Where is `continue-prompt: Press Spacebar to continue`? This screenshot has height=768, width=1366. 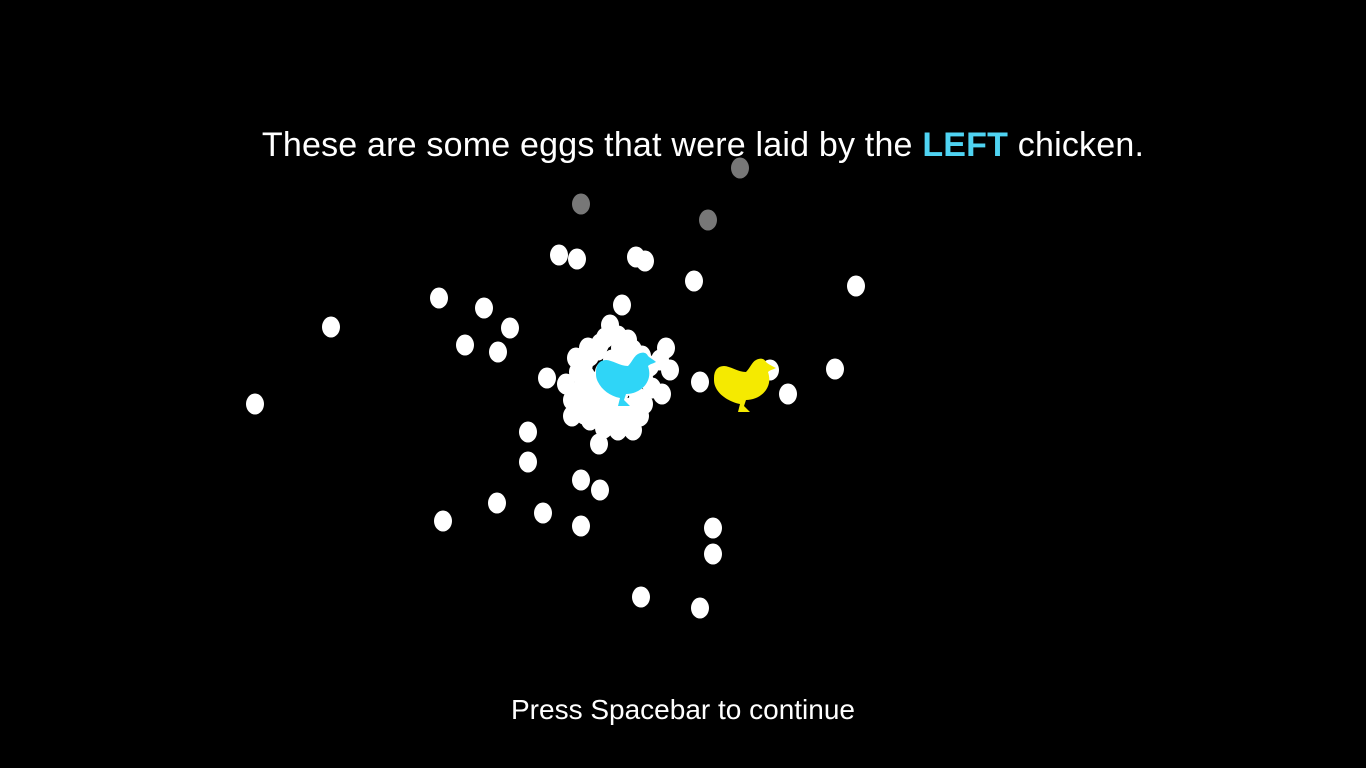
continue-prompt: Press Spacebar to continue is located at coordinates (683, 709).